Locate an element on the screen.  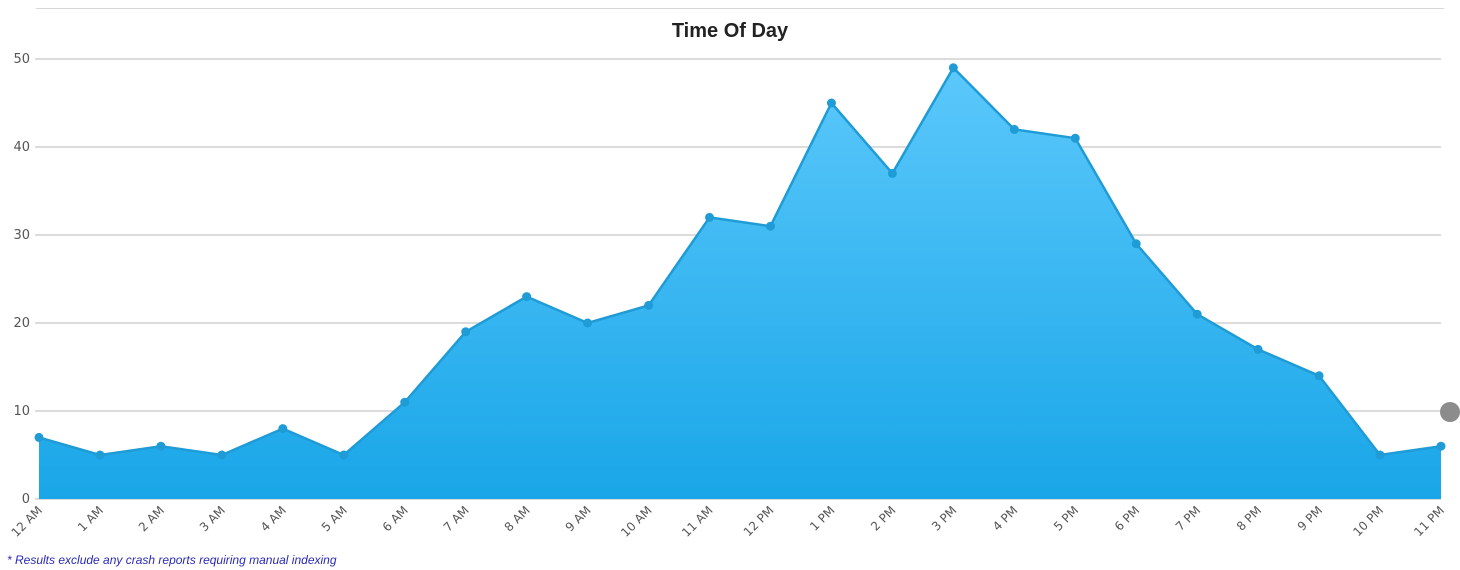
x-tick-label: 10 PM is located at coordinates (1368, 521).